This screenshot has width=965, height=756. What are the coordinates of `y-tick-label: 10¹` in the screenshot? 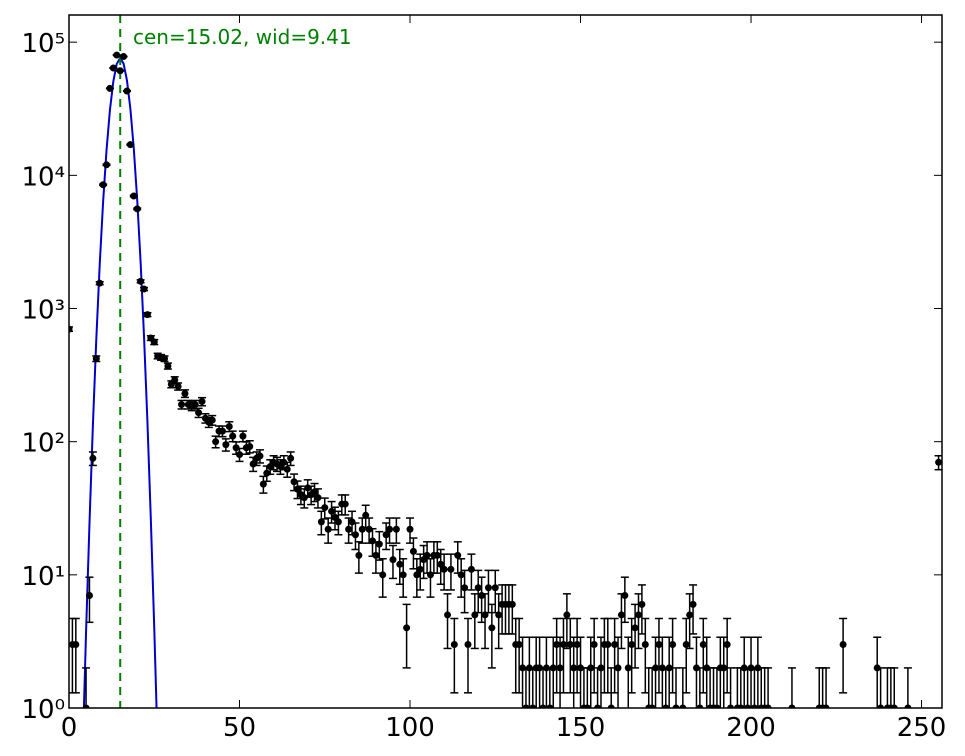 It's located at (43, 577).